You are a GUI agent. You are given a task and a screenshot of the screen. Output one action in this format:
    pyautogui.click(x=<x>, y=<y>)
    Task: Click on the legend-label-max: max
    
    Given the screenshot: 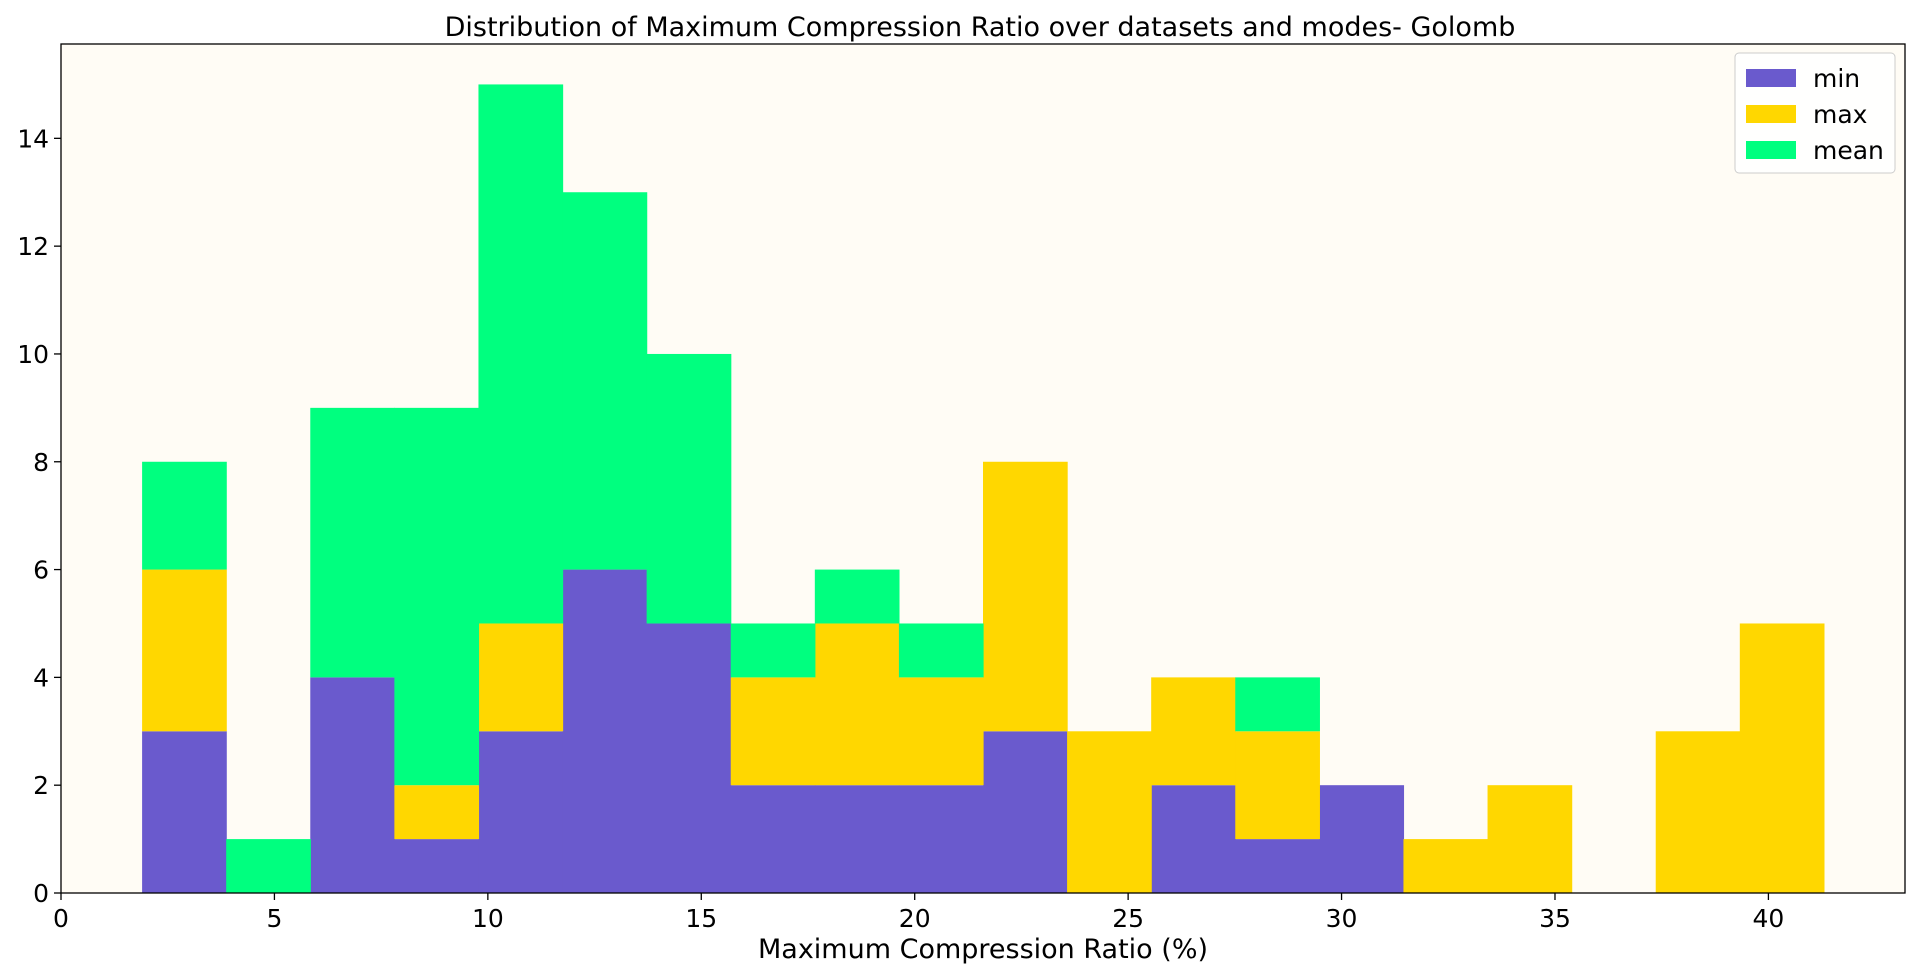 What is the action you would take?
    pyautogui.click(x=1840, y=114)
    